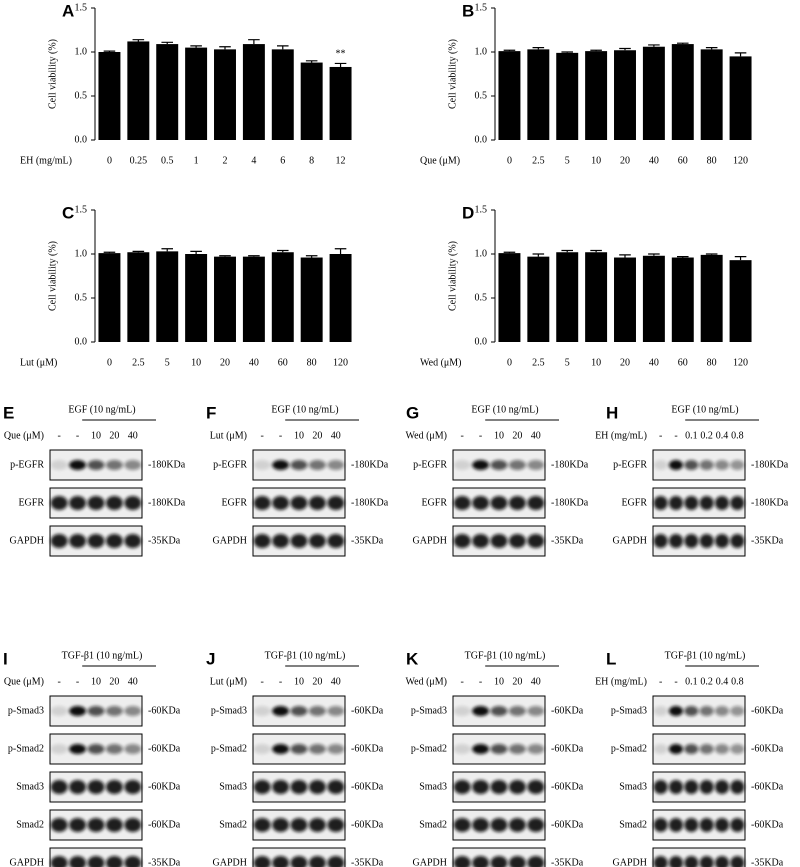 The width and height of the screenshot is (800, 867). Describe the element at coordinates (712, 160) in the screenshot. I see `x-tick-label: 80` at that location.